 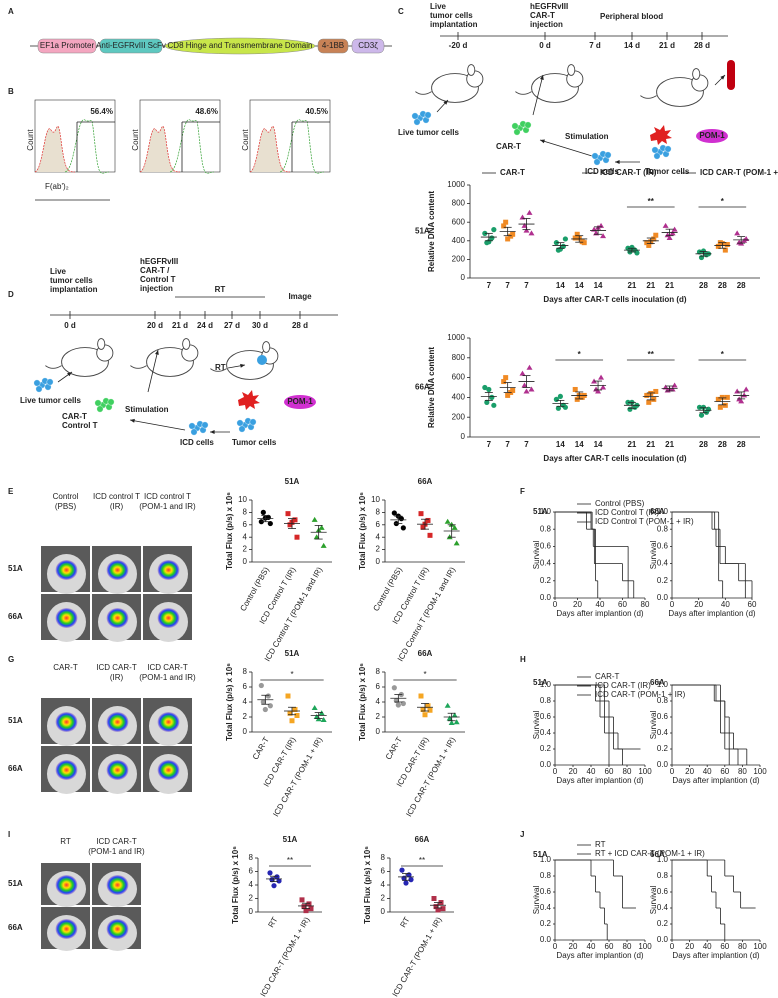 I want to click on y-tick-label: 6, so click(x=383, y=871).